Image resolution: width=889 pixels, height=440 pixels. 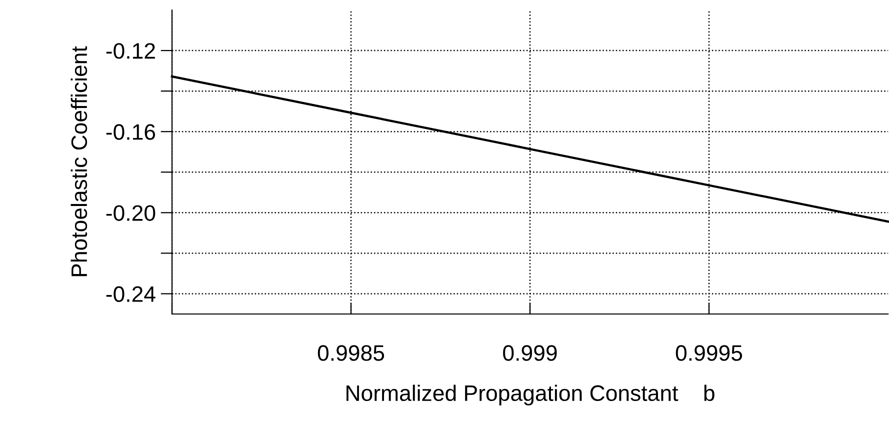 I want to click on y-tick-label: -0.24, so click(x=131, y=294).